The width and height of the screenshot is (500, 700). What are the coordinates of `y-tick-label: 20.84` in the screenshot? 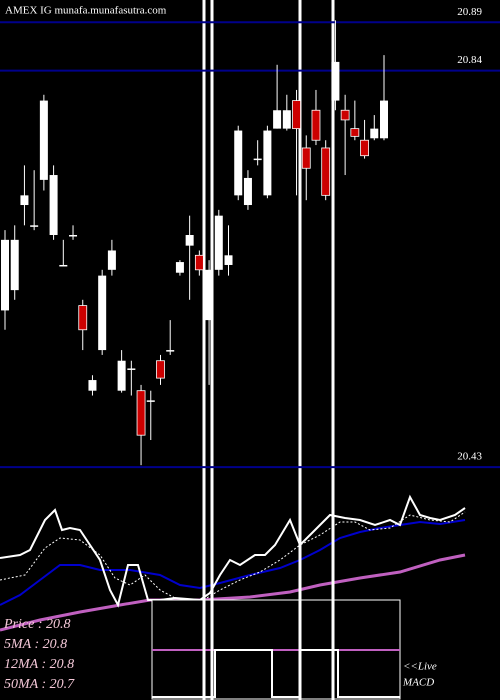 It's located at (469, 60).